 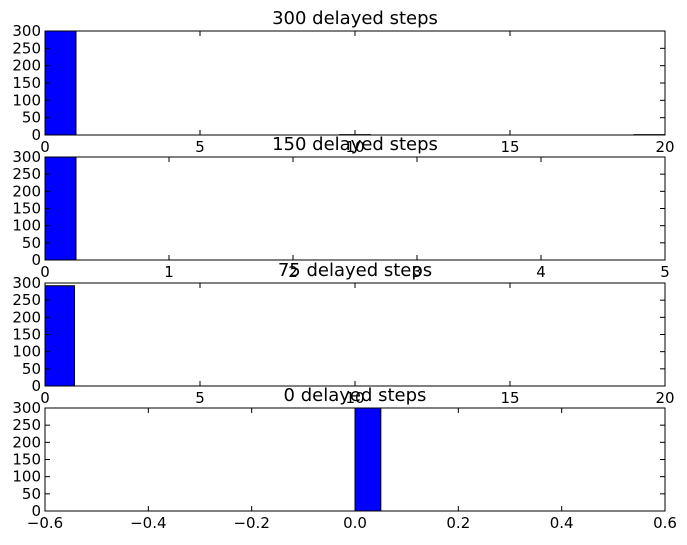 What do you see at coordinates (45, 523) in the screenshot?
I see `x-tick-label: −0.6` at bounding box center [45, 523].